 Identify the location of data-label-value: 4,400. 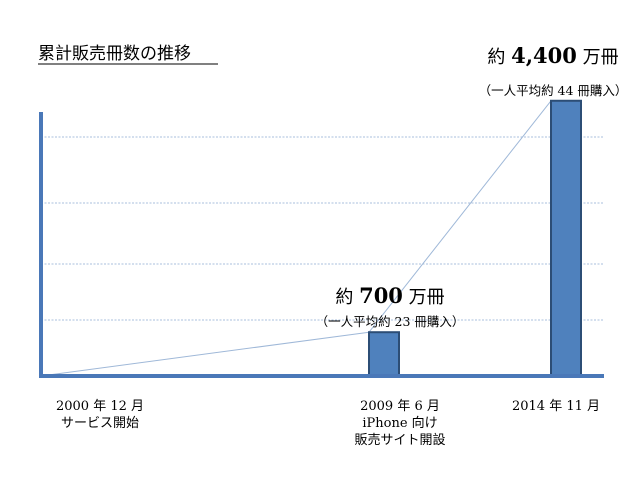
(544, 55).